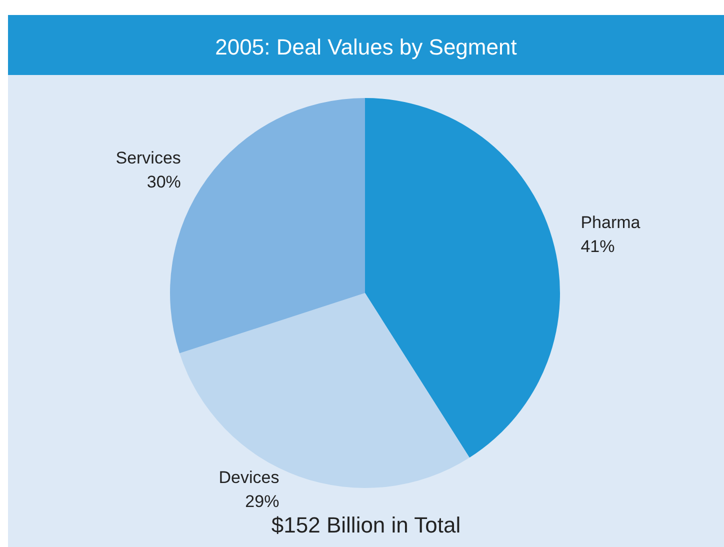  Describe the element at coordinates (366, 525) in the screenshot. I see `text: $152 Billion in Total` at that location.